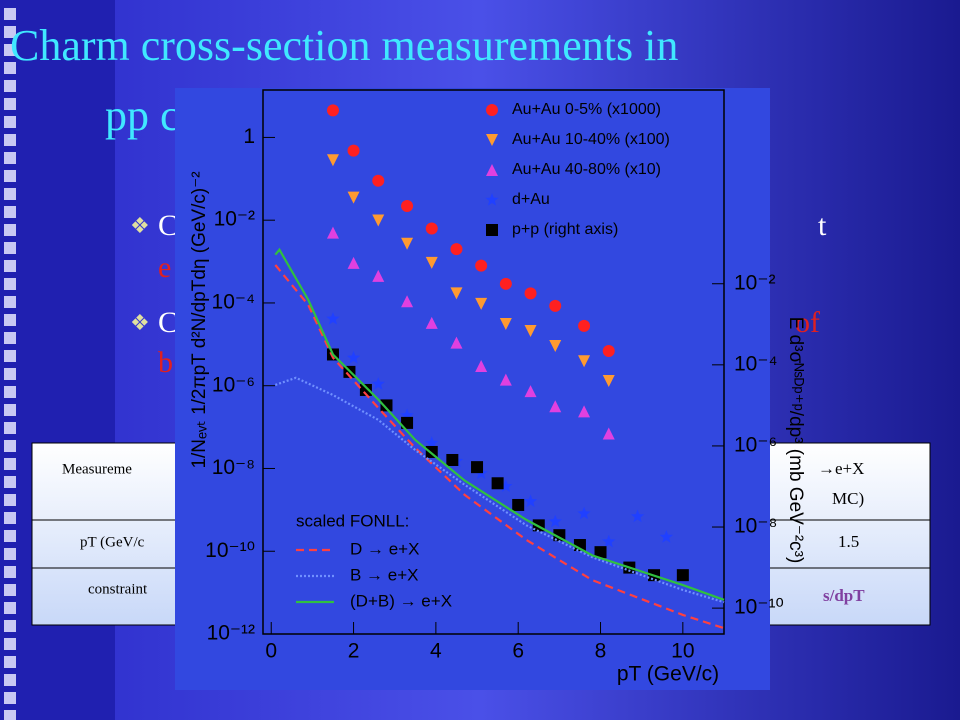  What do you see at coordinates (586, 109) in the screenshot?
I see `legend-label: Au+Au 0-5% (x1000)` at bounding box center [586, 109].